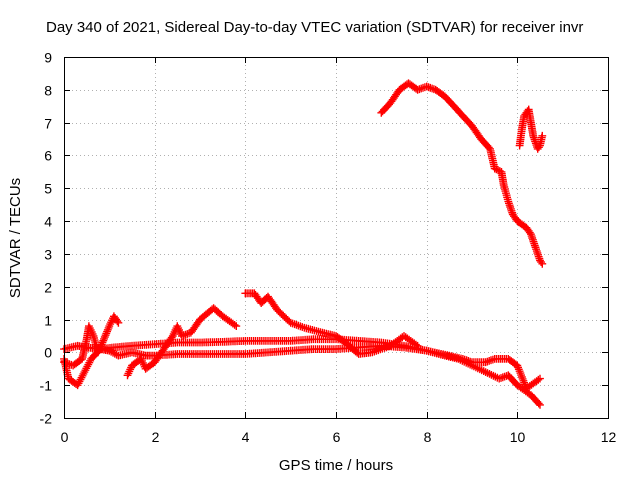  I want to click on x-tick-label: 2, so click(156, 437).